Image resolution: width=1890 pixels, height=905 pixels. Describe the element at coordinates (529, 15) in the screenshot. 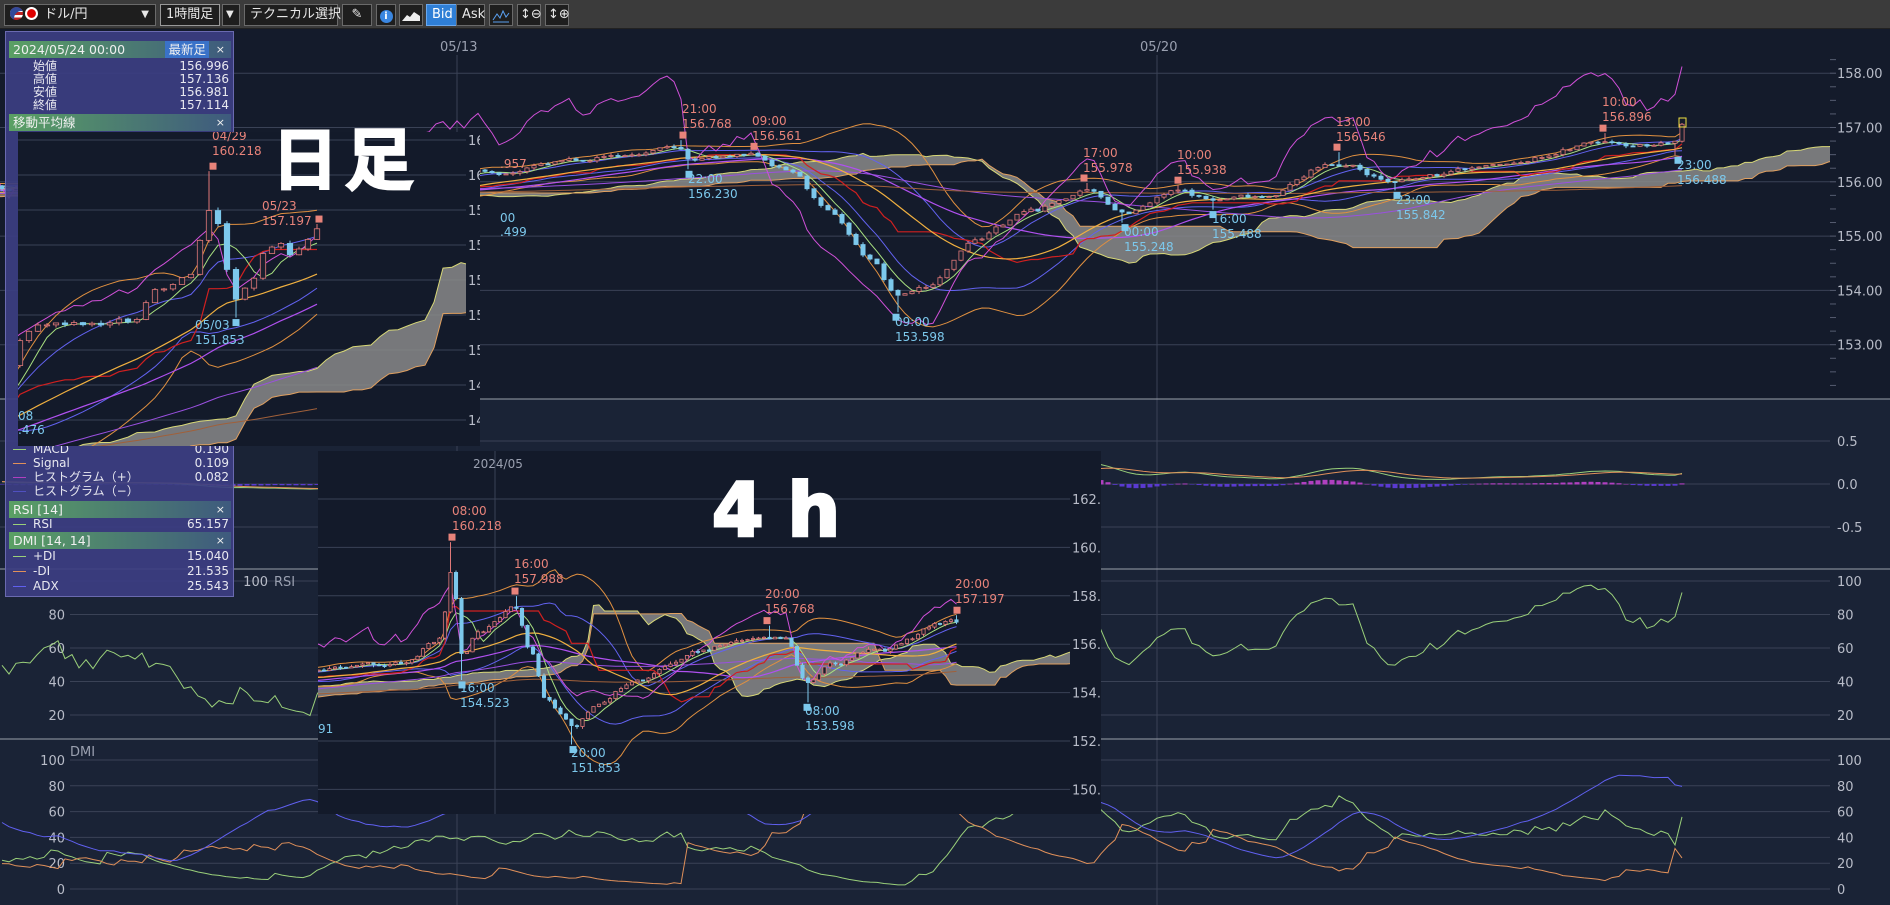

I see `vertical-zoom-out-button: ↕⊖` at that location.